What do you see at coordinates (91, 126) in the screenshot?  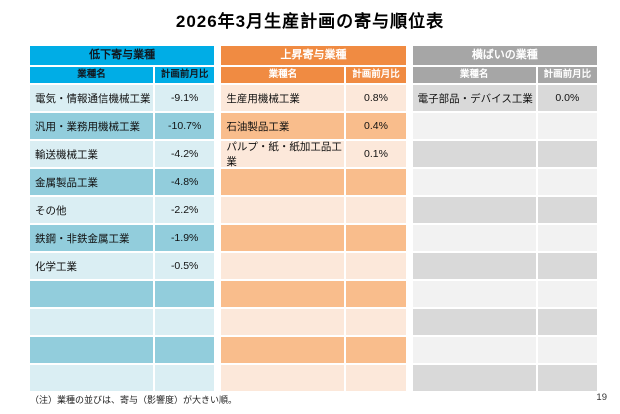 I see `industry-name-cell: 汎用・業務用機械工業` at bounding box center [91, 126].